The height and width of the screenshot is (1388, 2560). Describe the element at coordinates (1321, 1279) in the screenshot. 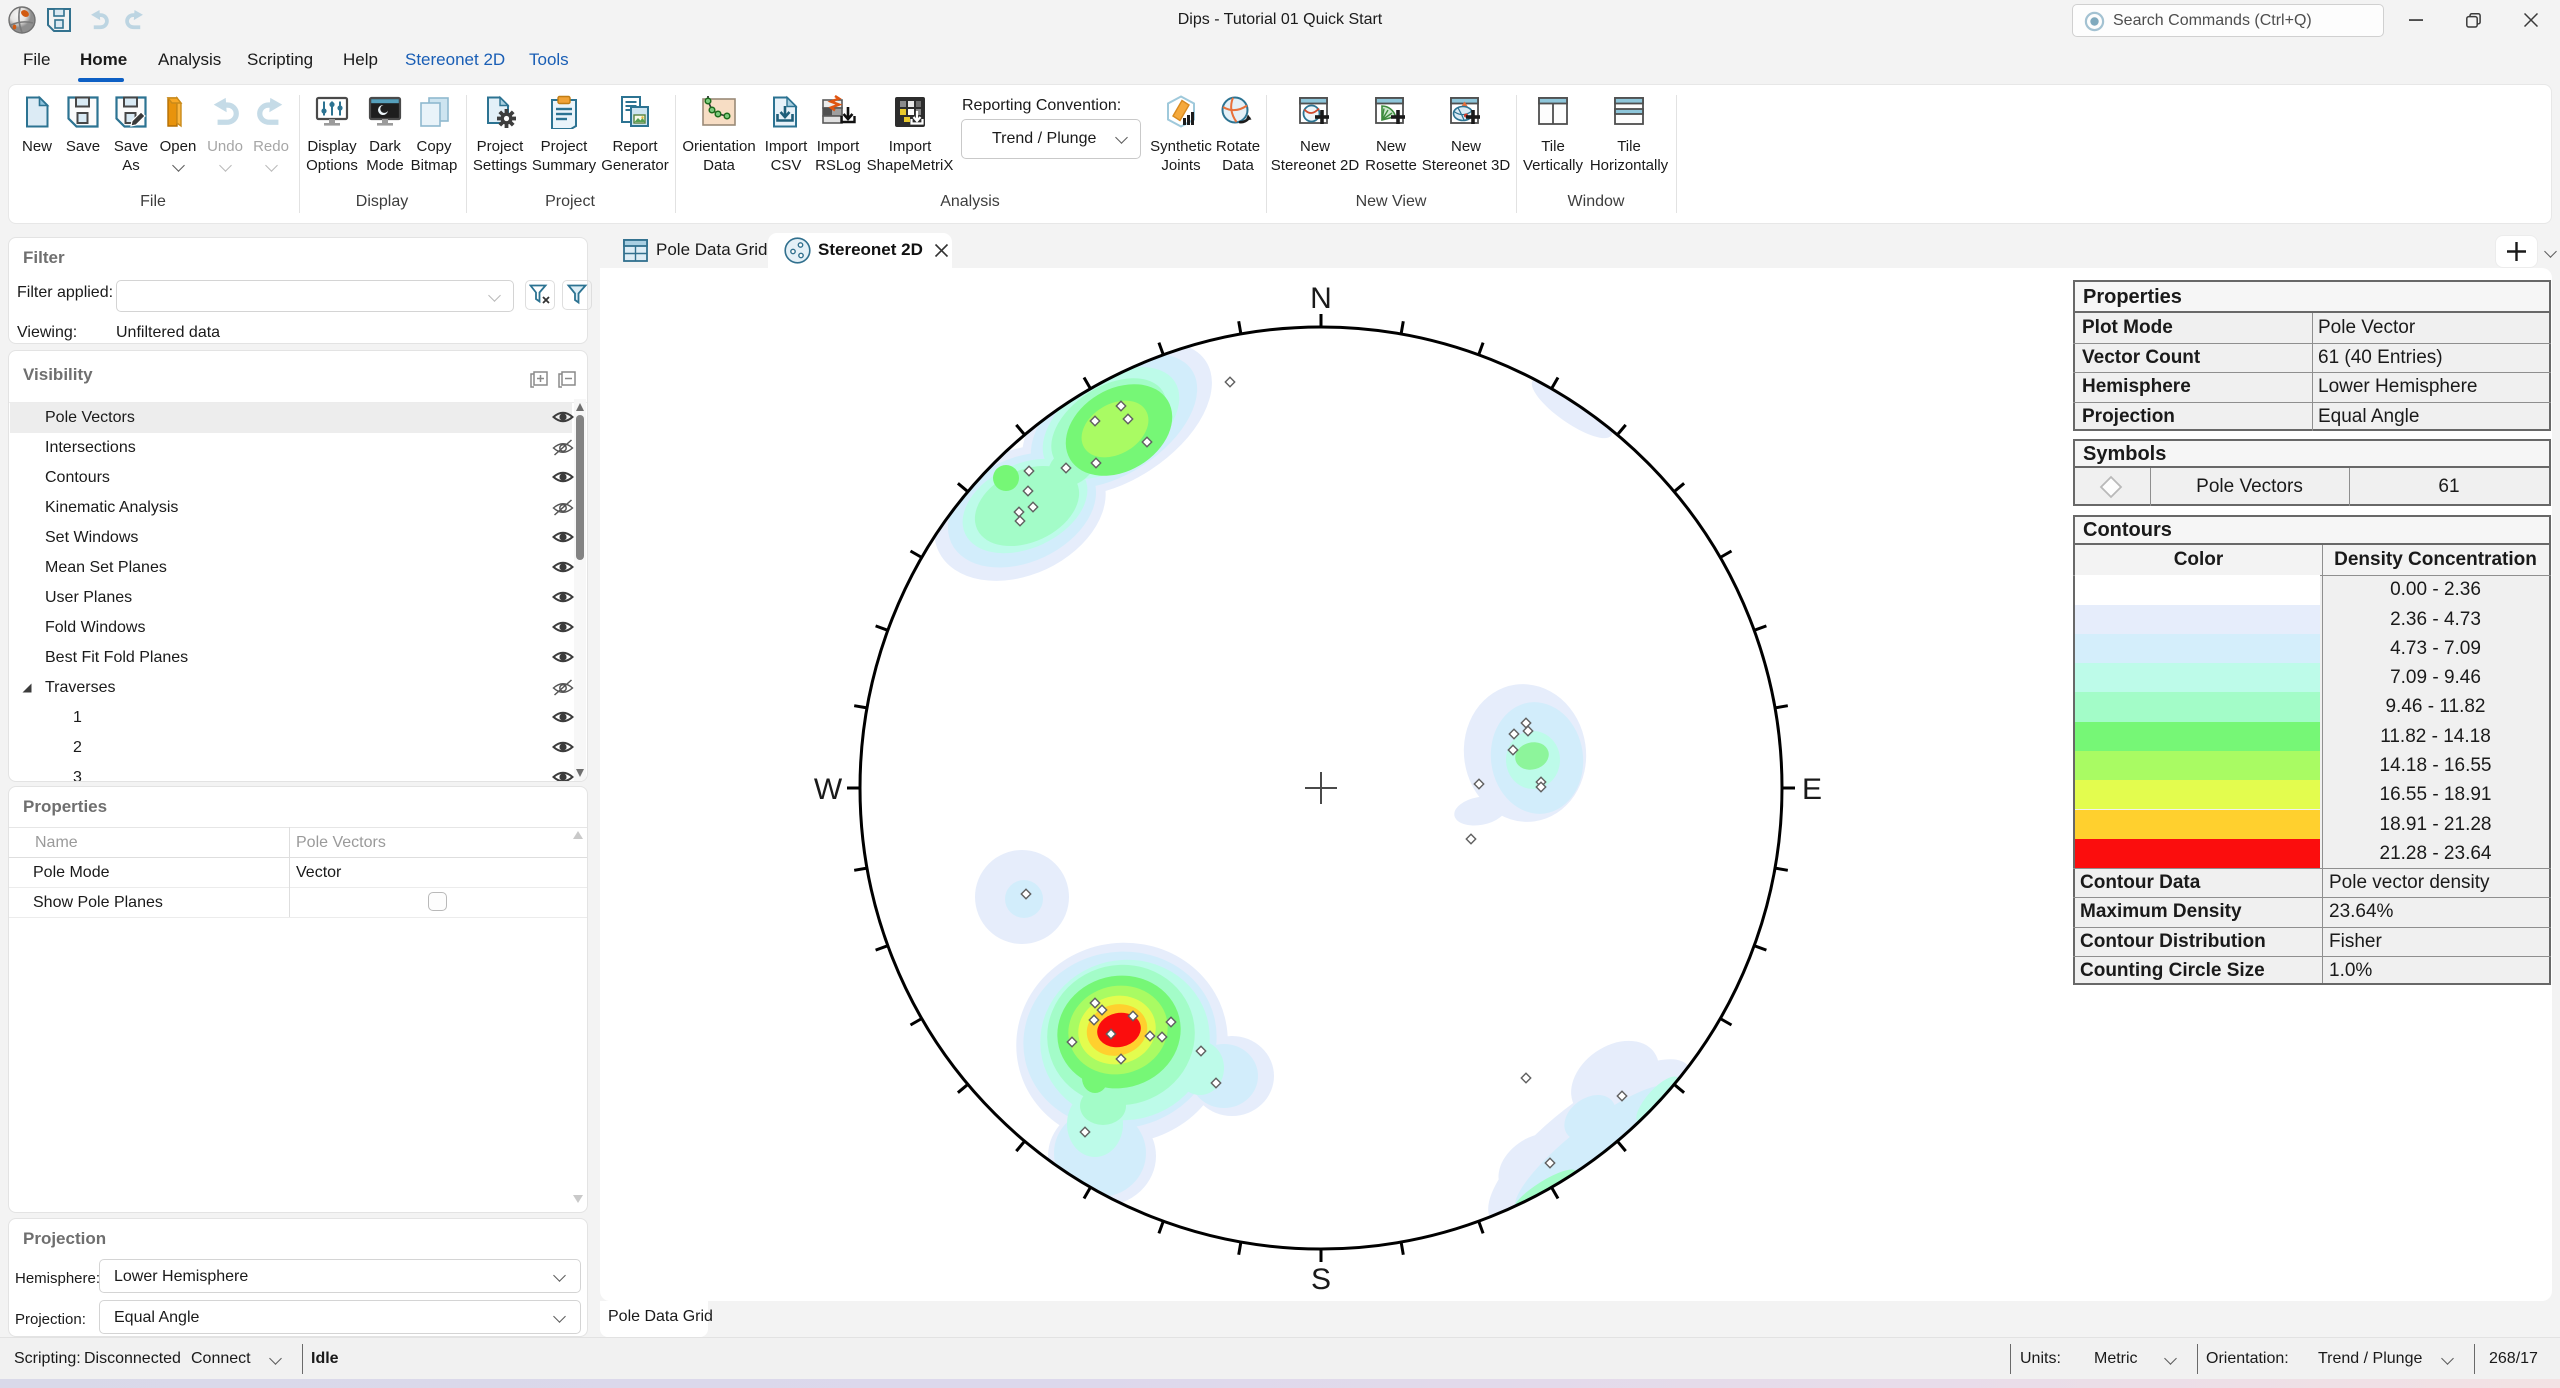

I see `svg-text: S` at that location.